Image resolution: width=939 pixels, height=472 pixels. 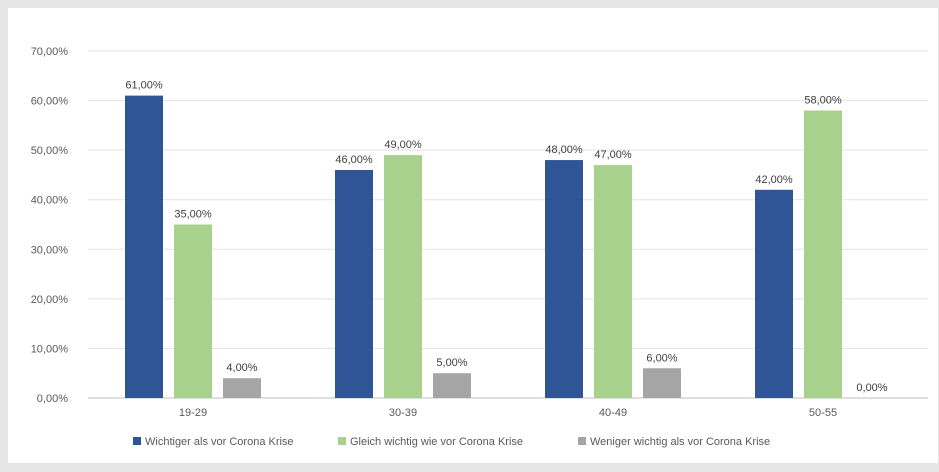 I want to click on data-label: 61,00%, so click(x=144, y=86).